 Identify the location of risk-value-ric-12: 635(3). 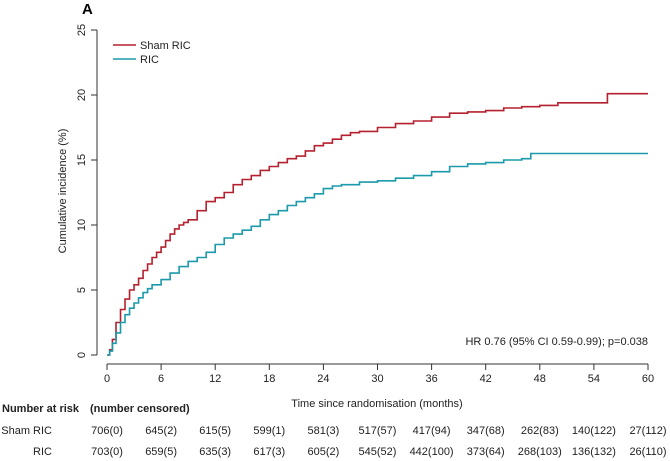
(215, 452).